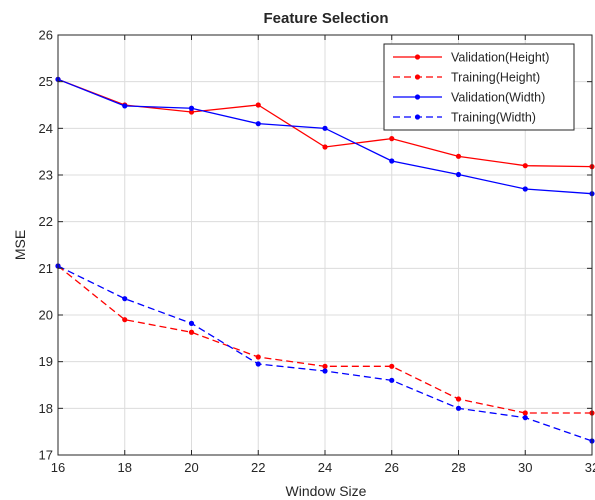  I want to click on legend-entry-label: Training(Height), so click(495, 78).